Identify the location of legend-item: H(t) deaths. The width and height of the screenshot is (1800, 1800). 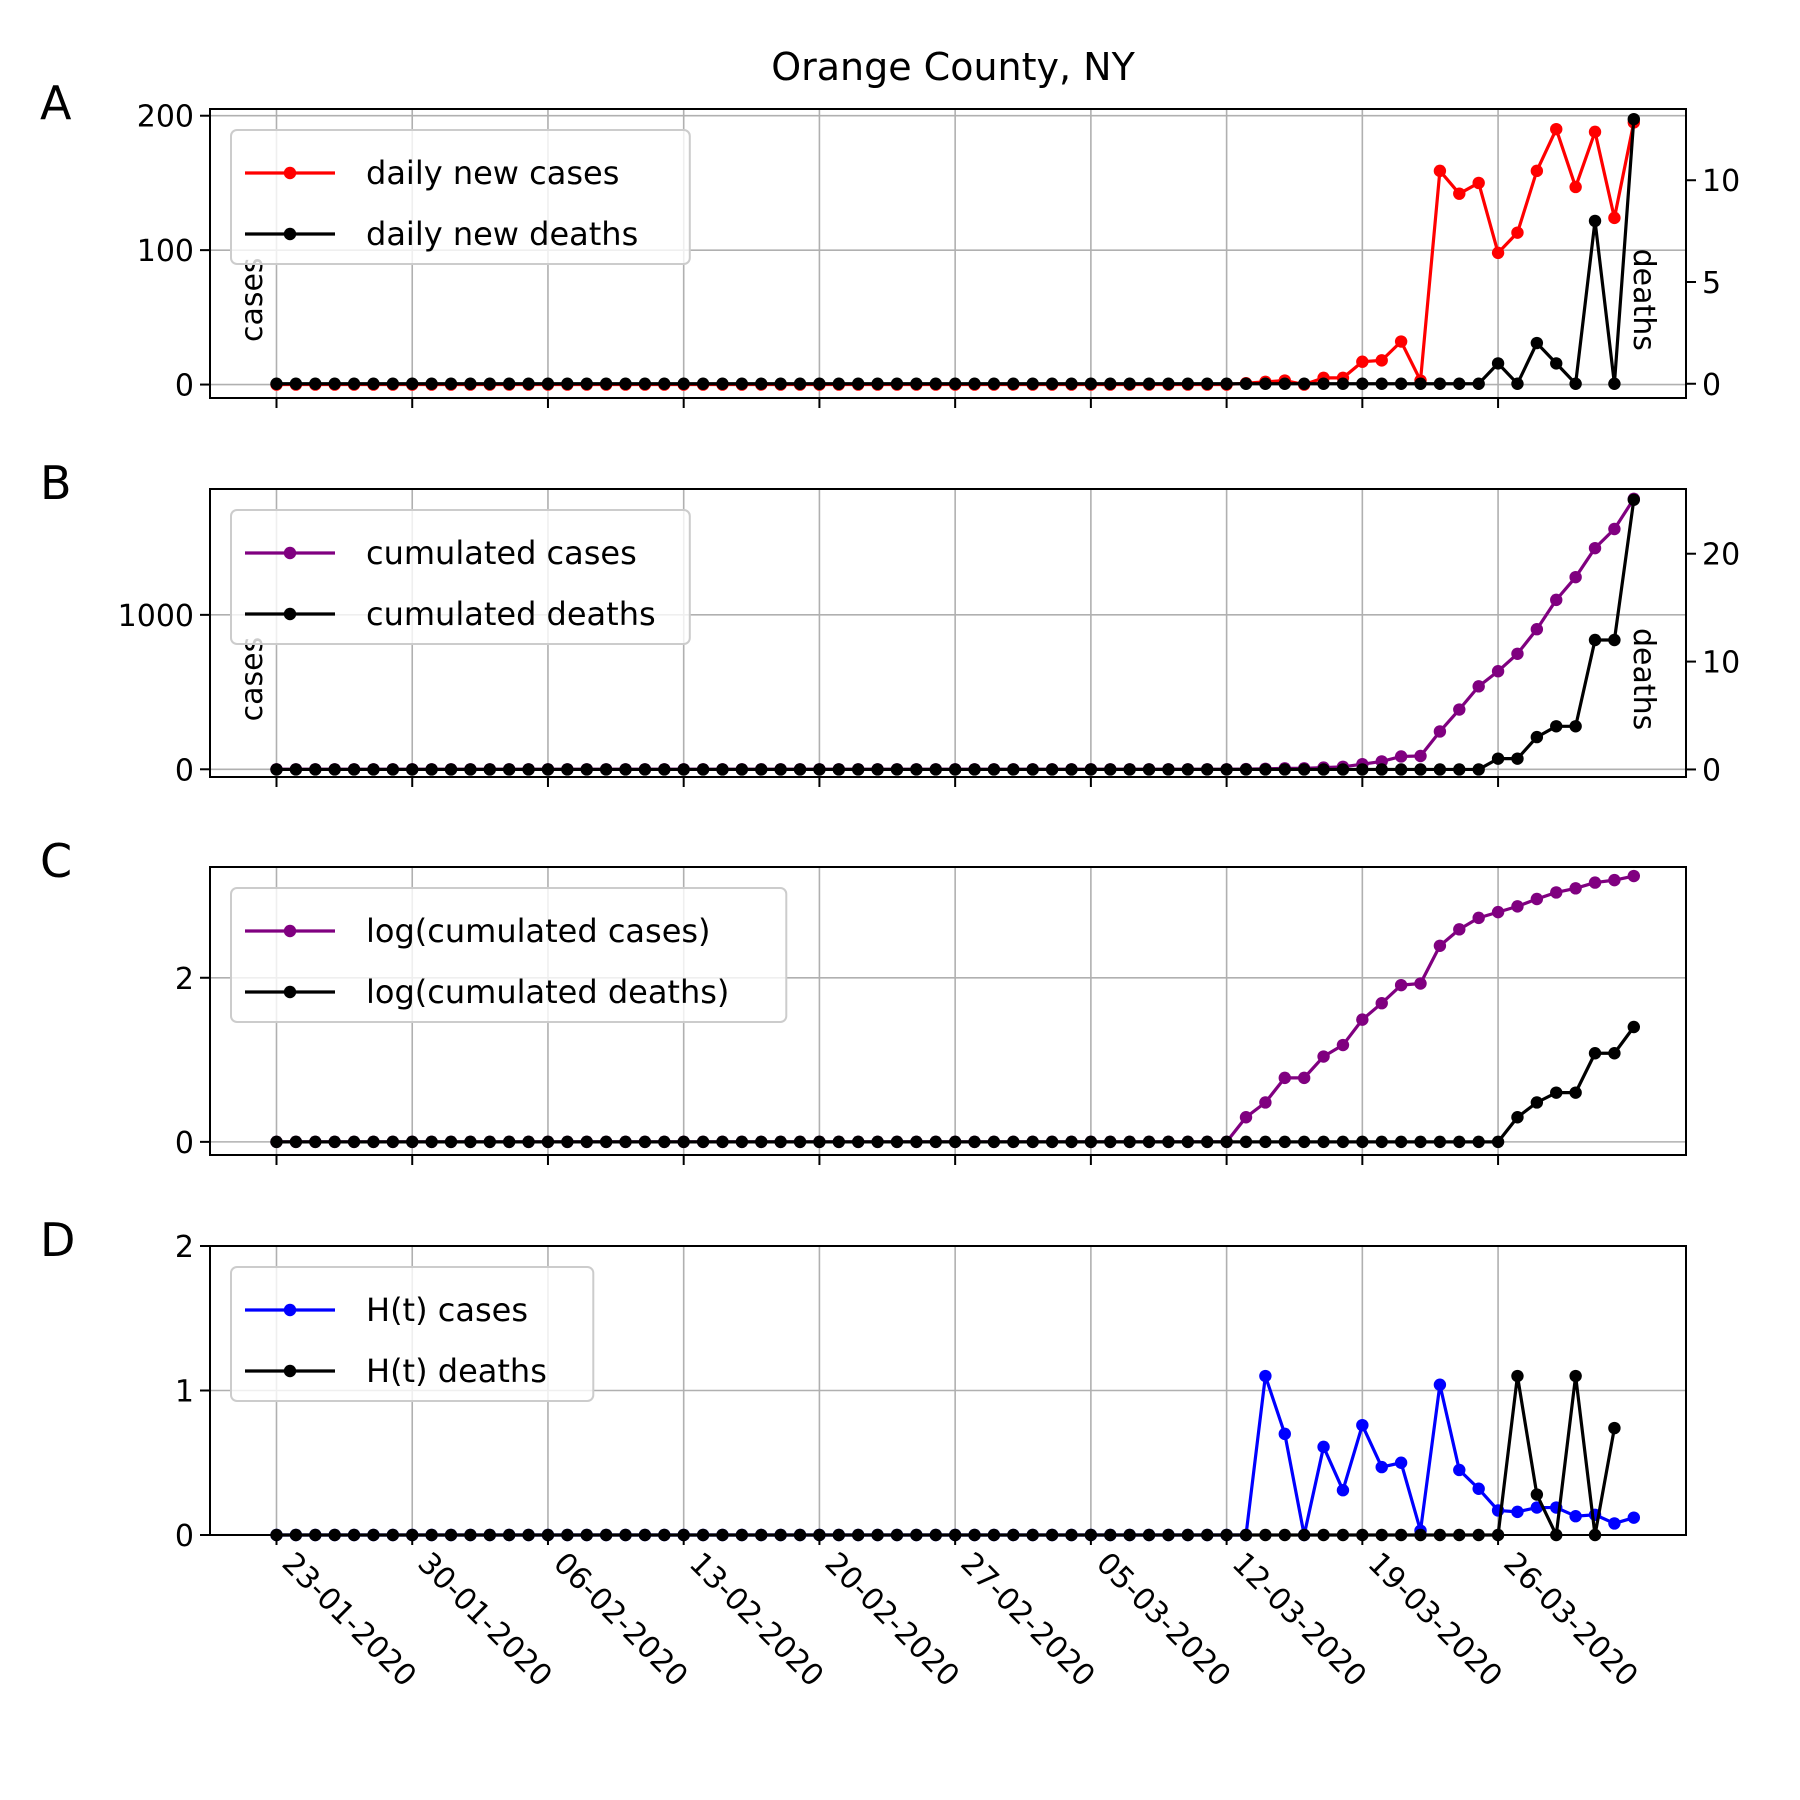
(396, 1371).